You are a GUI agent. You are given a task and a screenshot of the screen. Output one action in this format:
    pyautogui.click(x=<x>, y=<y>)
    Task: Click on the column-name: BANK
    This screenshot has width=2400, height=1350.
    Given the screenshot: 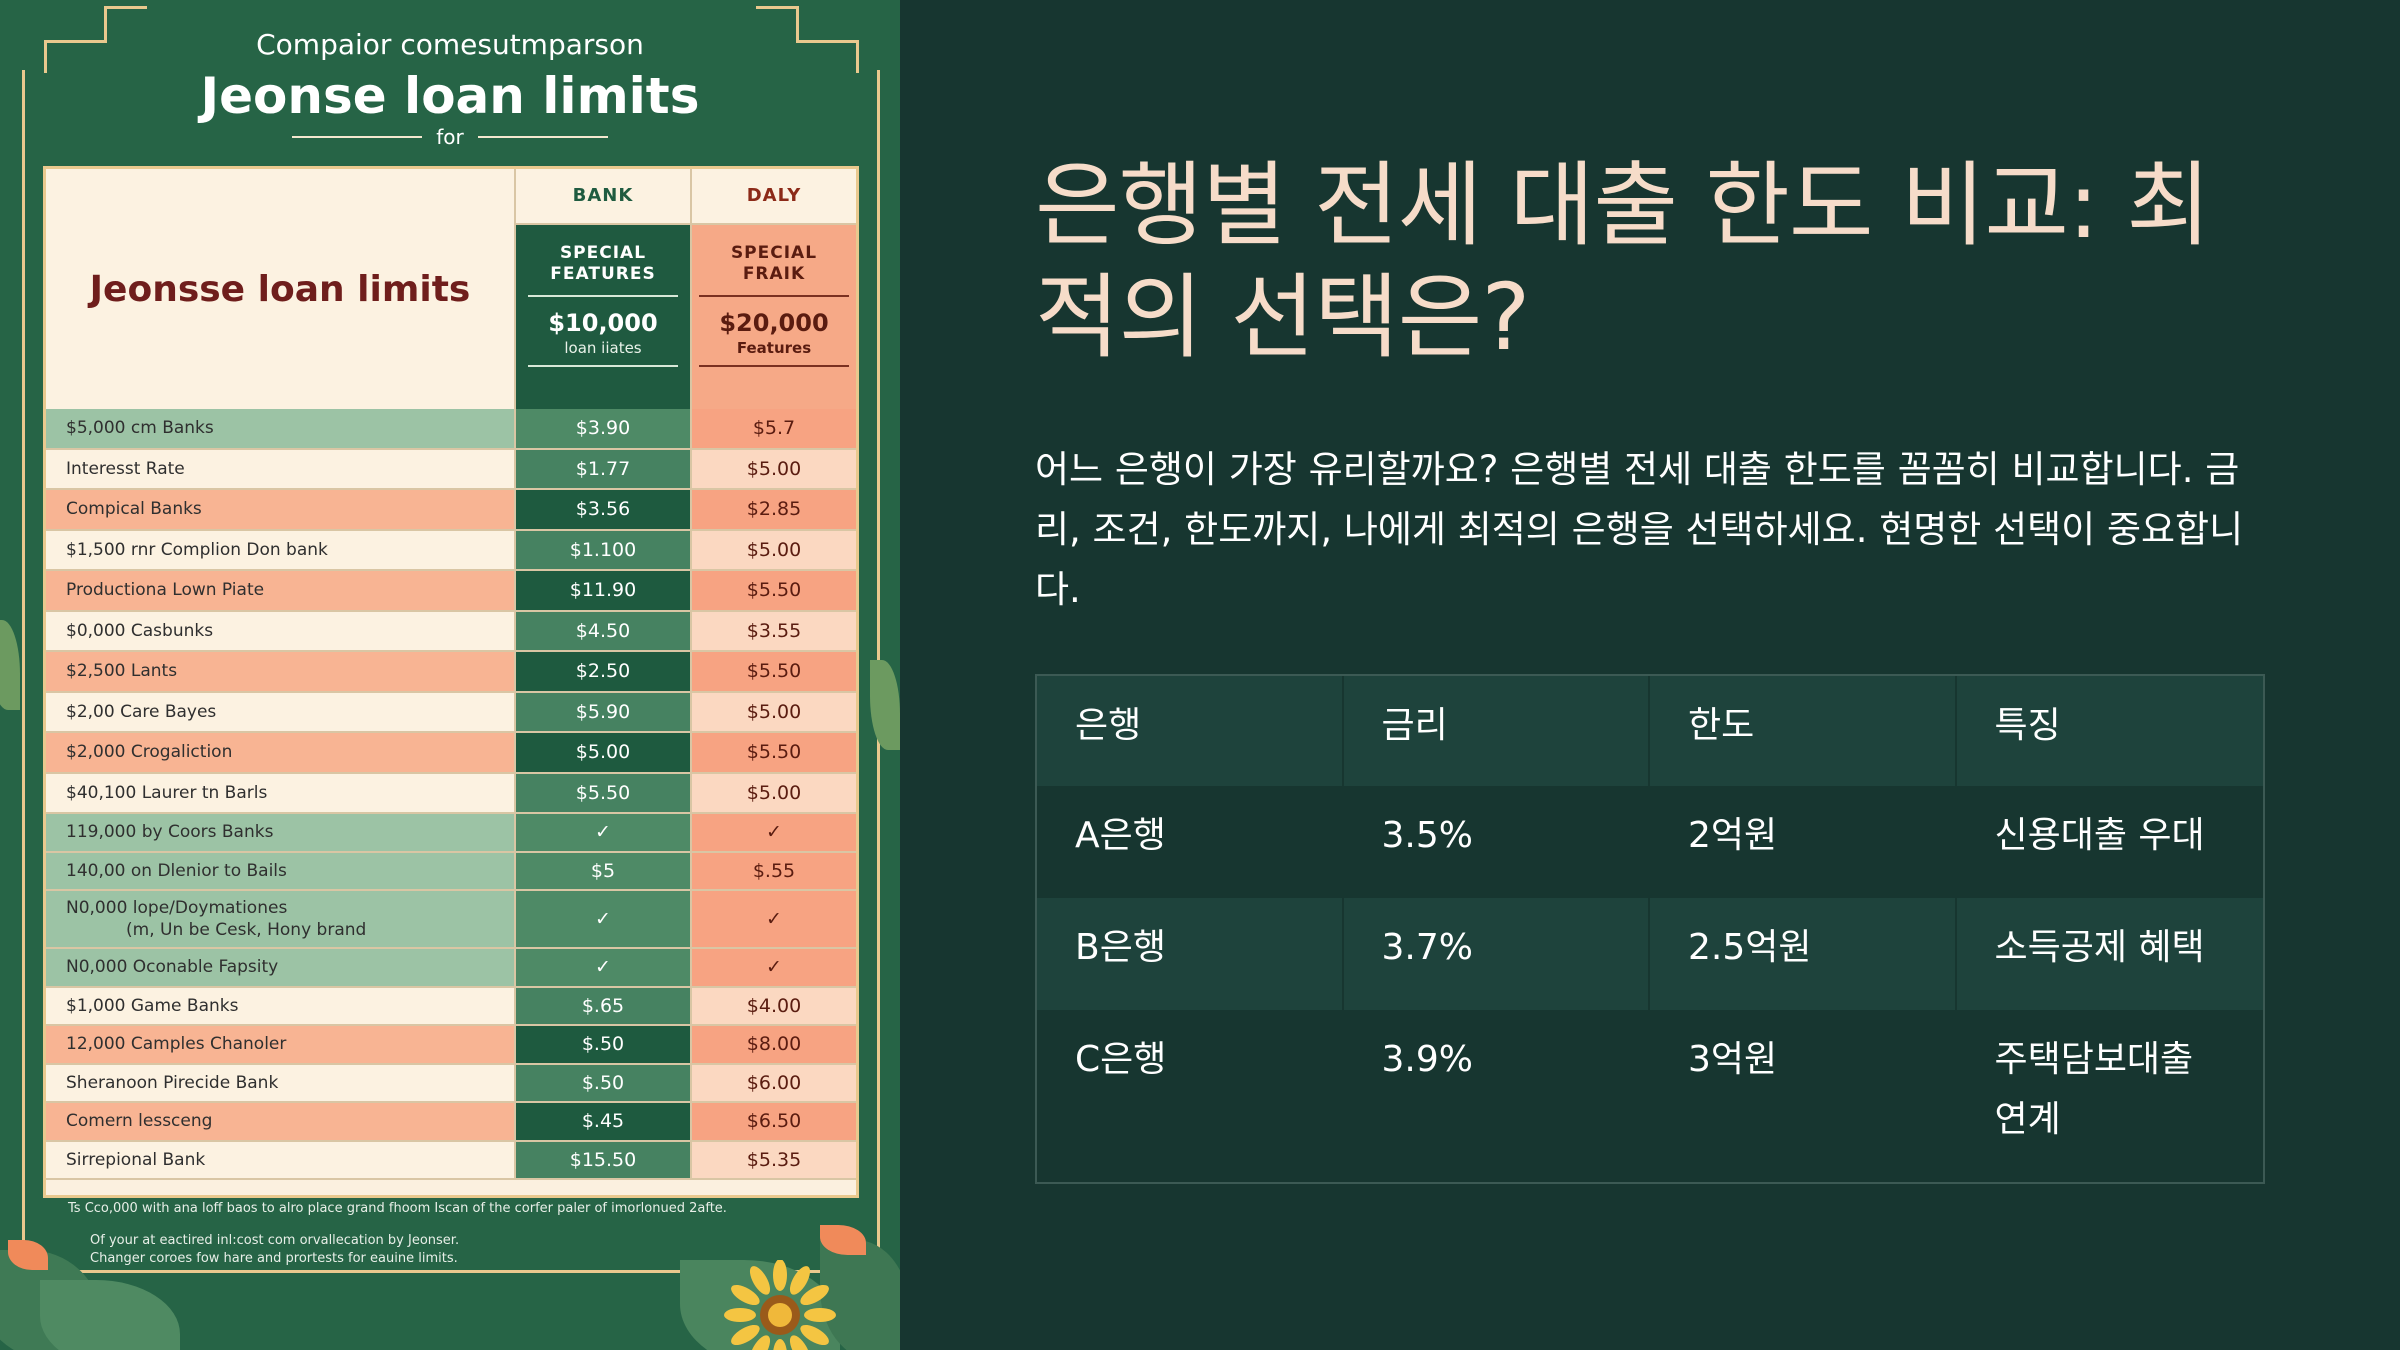 What is the action you would take?
    pyautogui.click(x=603, y=197)
    